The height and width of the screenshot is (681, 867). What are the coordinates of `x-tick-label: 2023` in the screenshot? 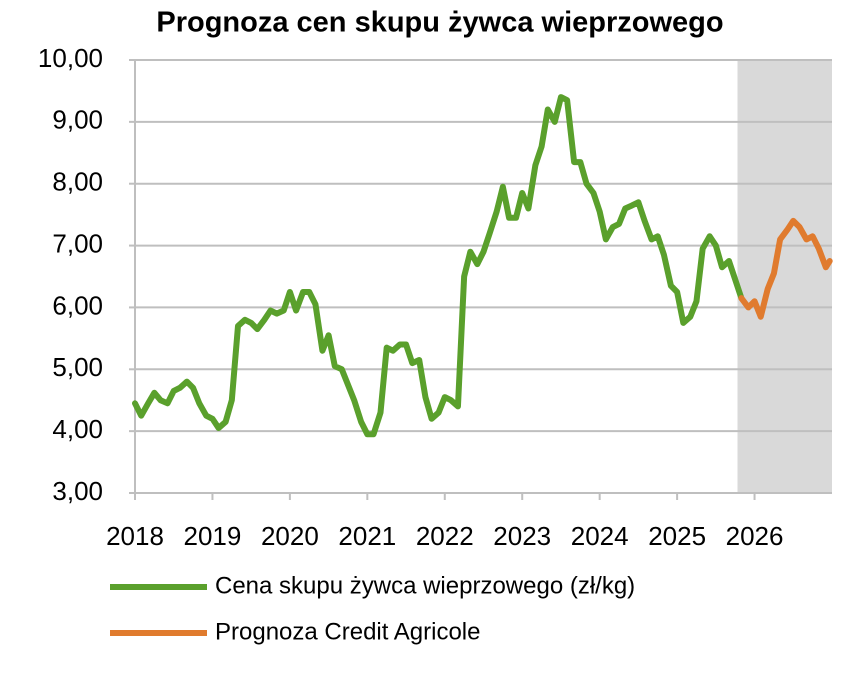 It's located at (522, 536).